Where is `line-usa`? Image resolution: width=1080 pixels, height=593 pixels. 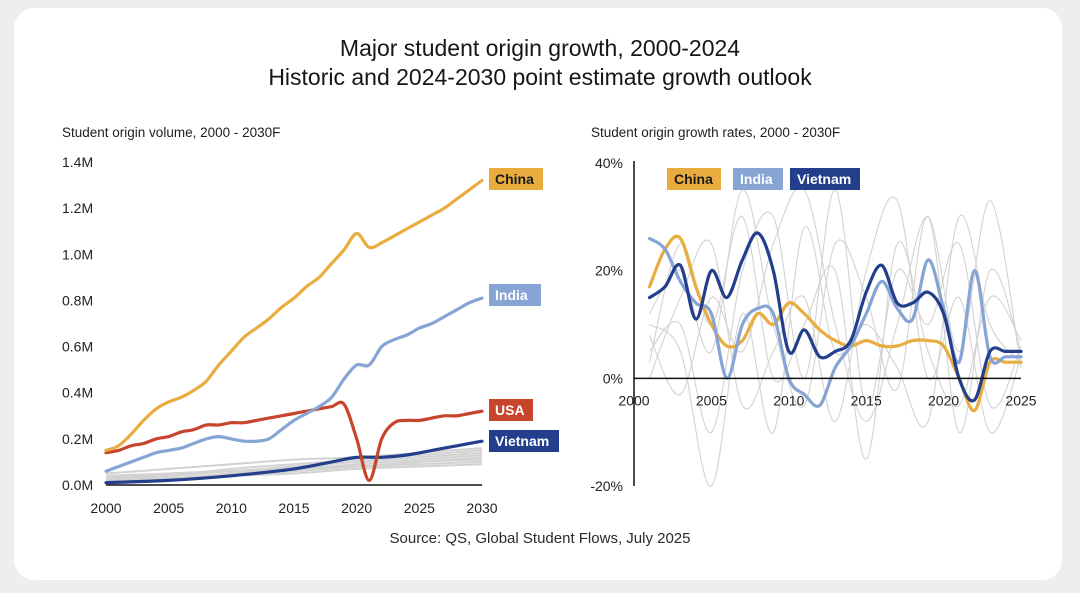
line-usa is located at coordinates (294, 441).